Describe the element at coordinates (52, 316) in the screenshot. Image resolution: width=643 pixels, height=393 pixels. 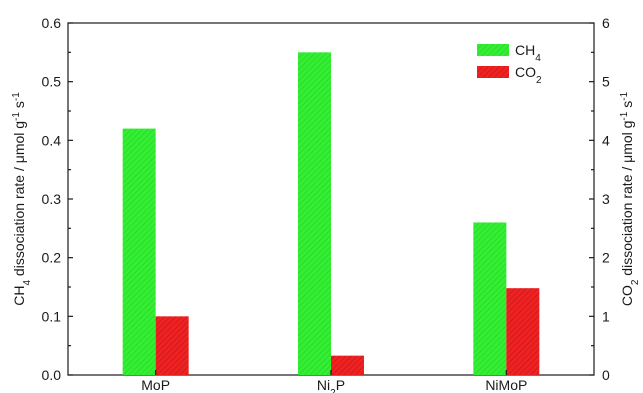
I see `left-tick-label: 0.1` at that location.